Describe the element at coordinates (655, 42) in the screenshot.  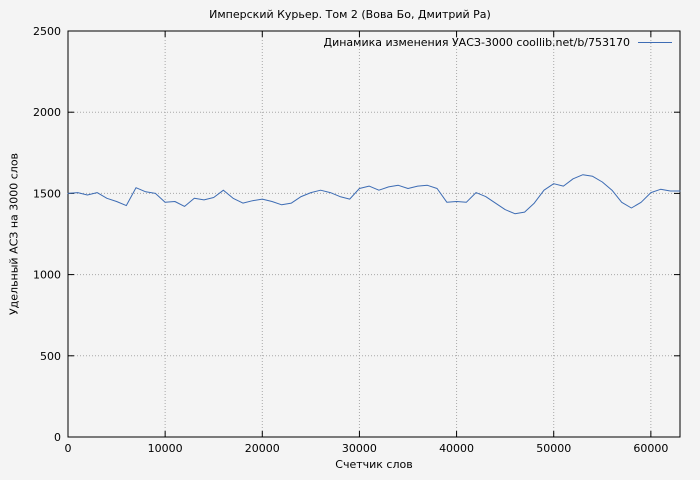
I see `legend-line-sample` at that location.